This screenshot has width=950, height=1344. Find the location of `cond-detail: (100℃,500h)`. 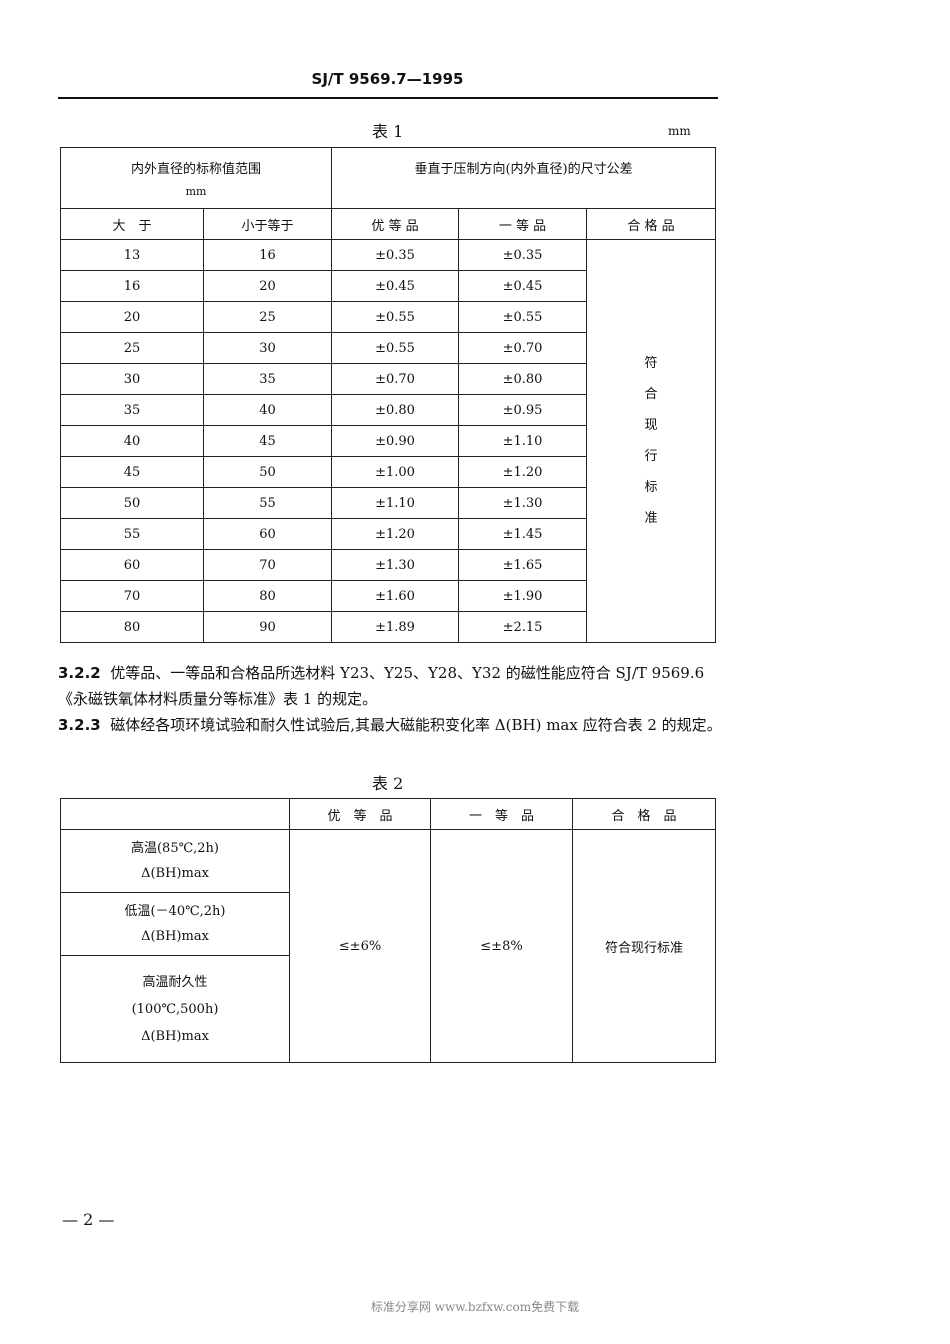

cond-detail: (100℃,500h) is located at coordinates (175, 1009).